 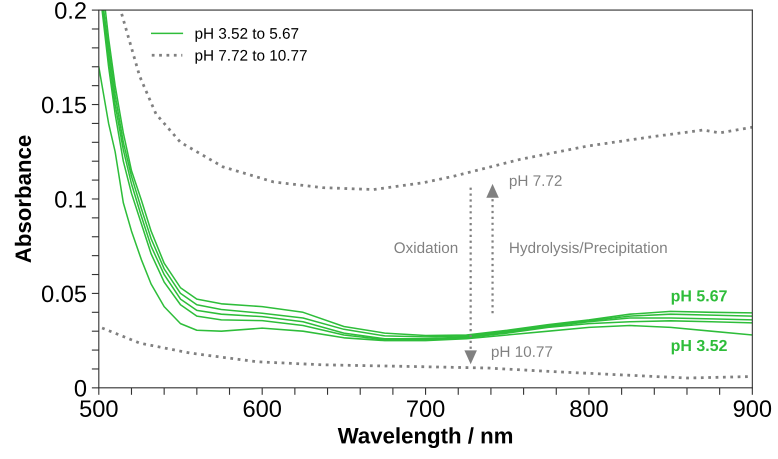 I want to click on annotation: pH 3.52, so click(x=699, y=347).